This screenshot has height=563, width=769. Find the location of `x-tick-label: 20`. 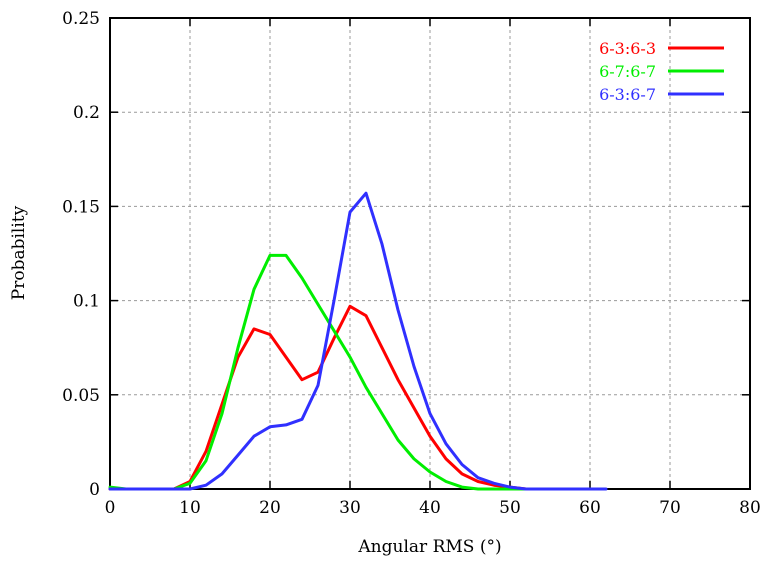

x-tick-label: 20 is located at coordinates (270, 508).